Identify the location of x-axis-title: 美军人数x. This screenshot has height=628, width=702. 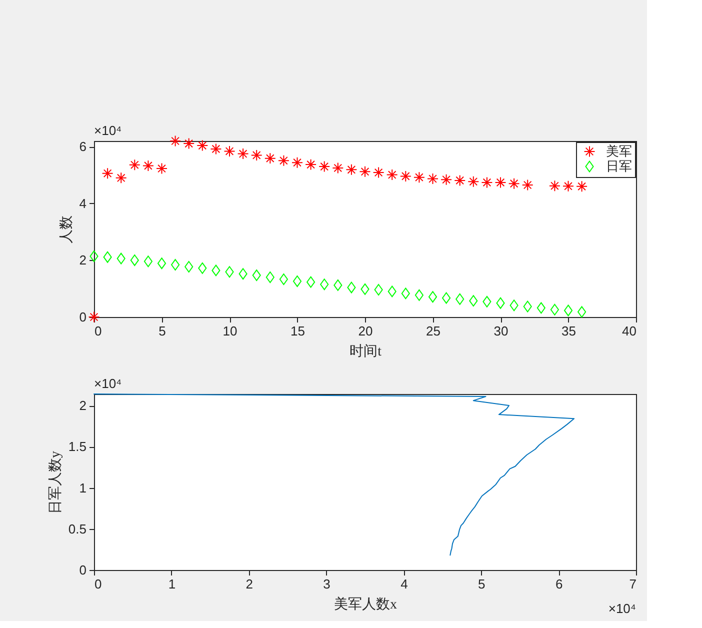
(365, 604).